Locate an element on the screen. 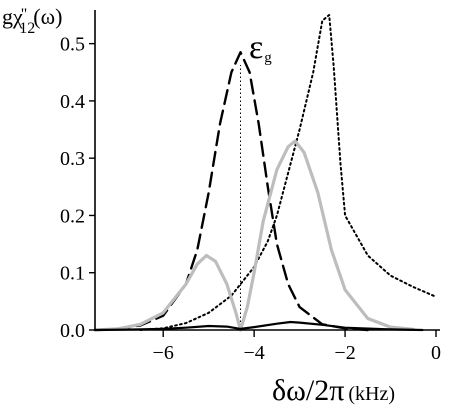  x-label-unit: (kHz) is located at coordinates (371, 394).